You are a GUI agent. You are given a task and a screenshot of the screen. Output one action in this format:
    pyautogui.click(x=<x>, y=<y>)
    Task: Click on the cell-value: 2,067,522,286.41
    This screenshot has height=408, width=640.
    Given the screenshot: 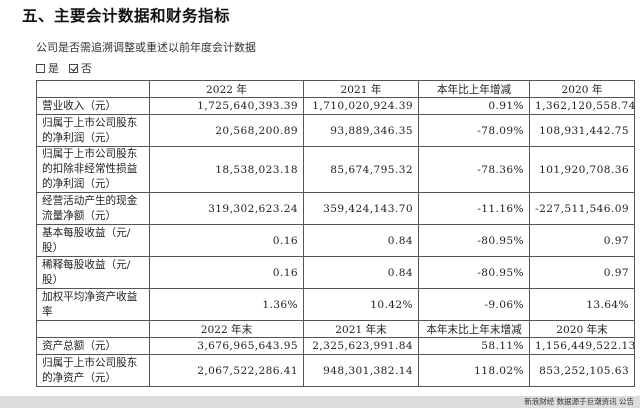 What is the action you would take?
    pyautogui.click(x=226, y=370)
    